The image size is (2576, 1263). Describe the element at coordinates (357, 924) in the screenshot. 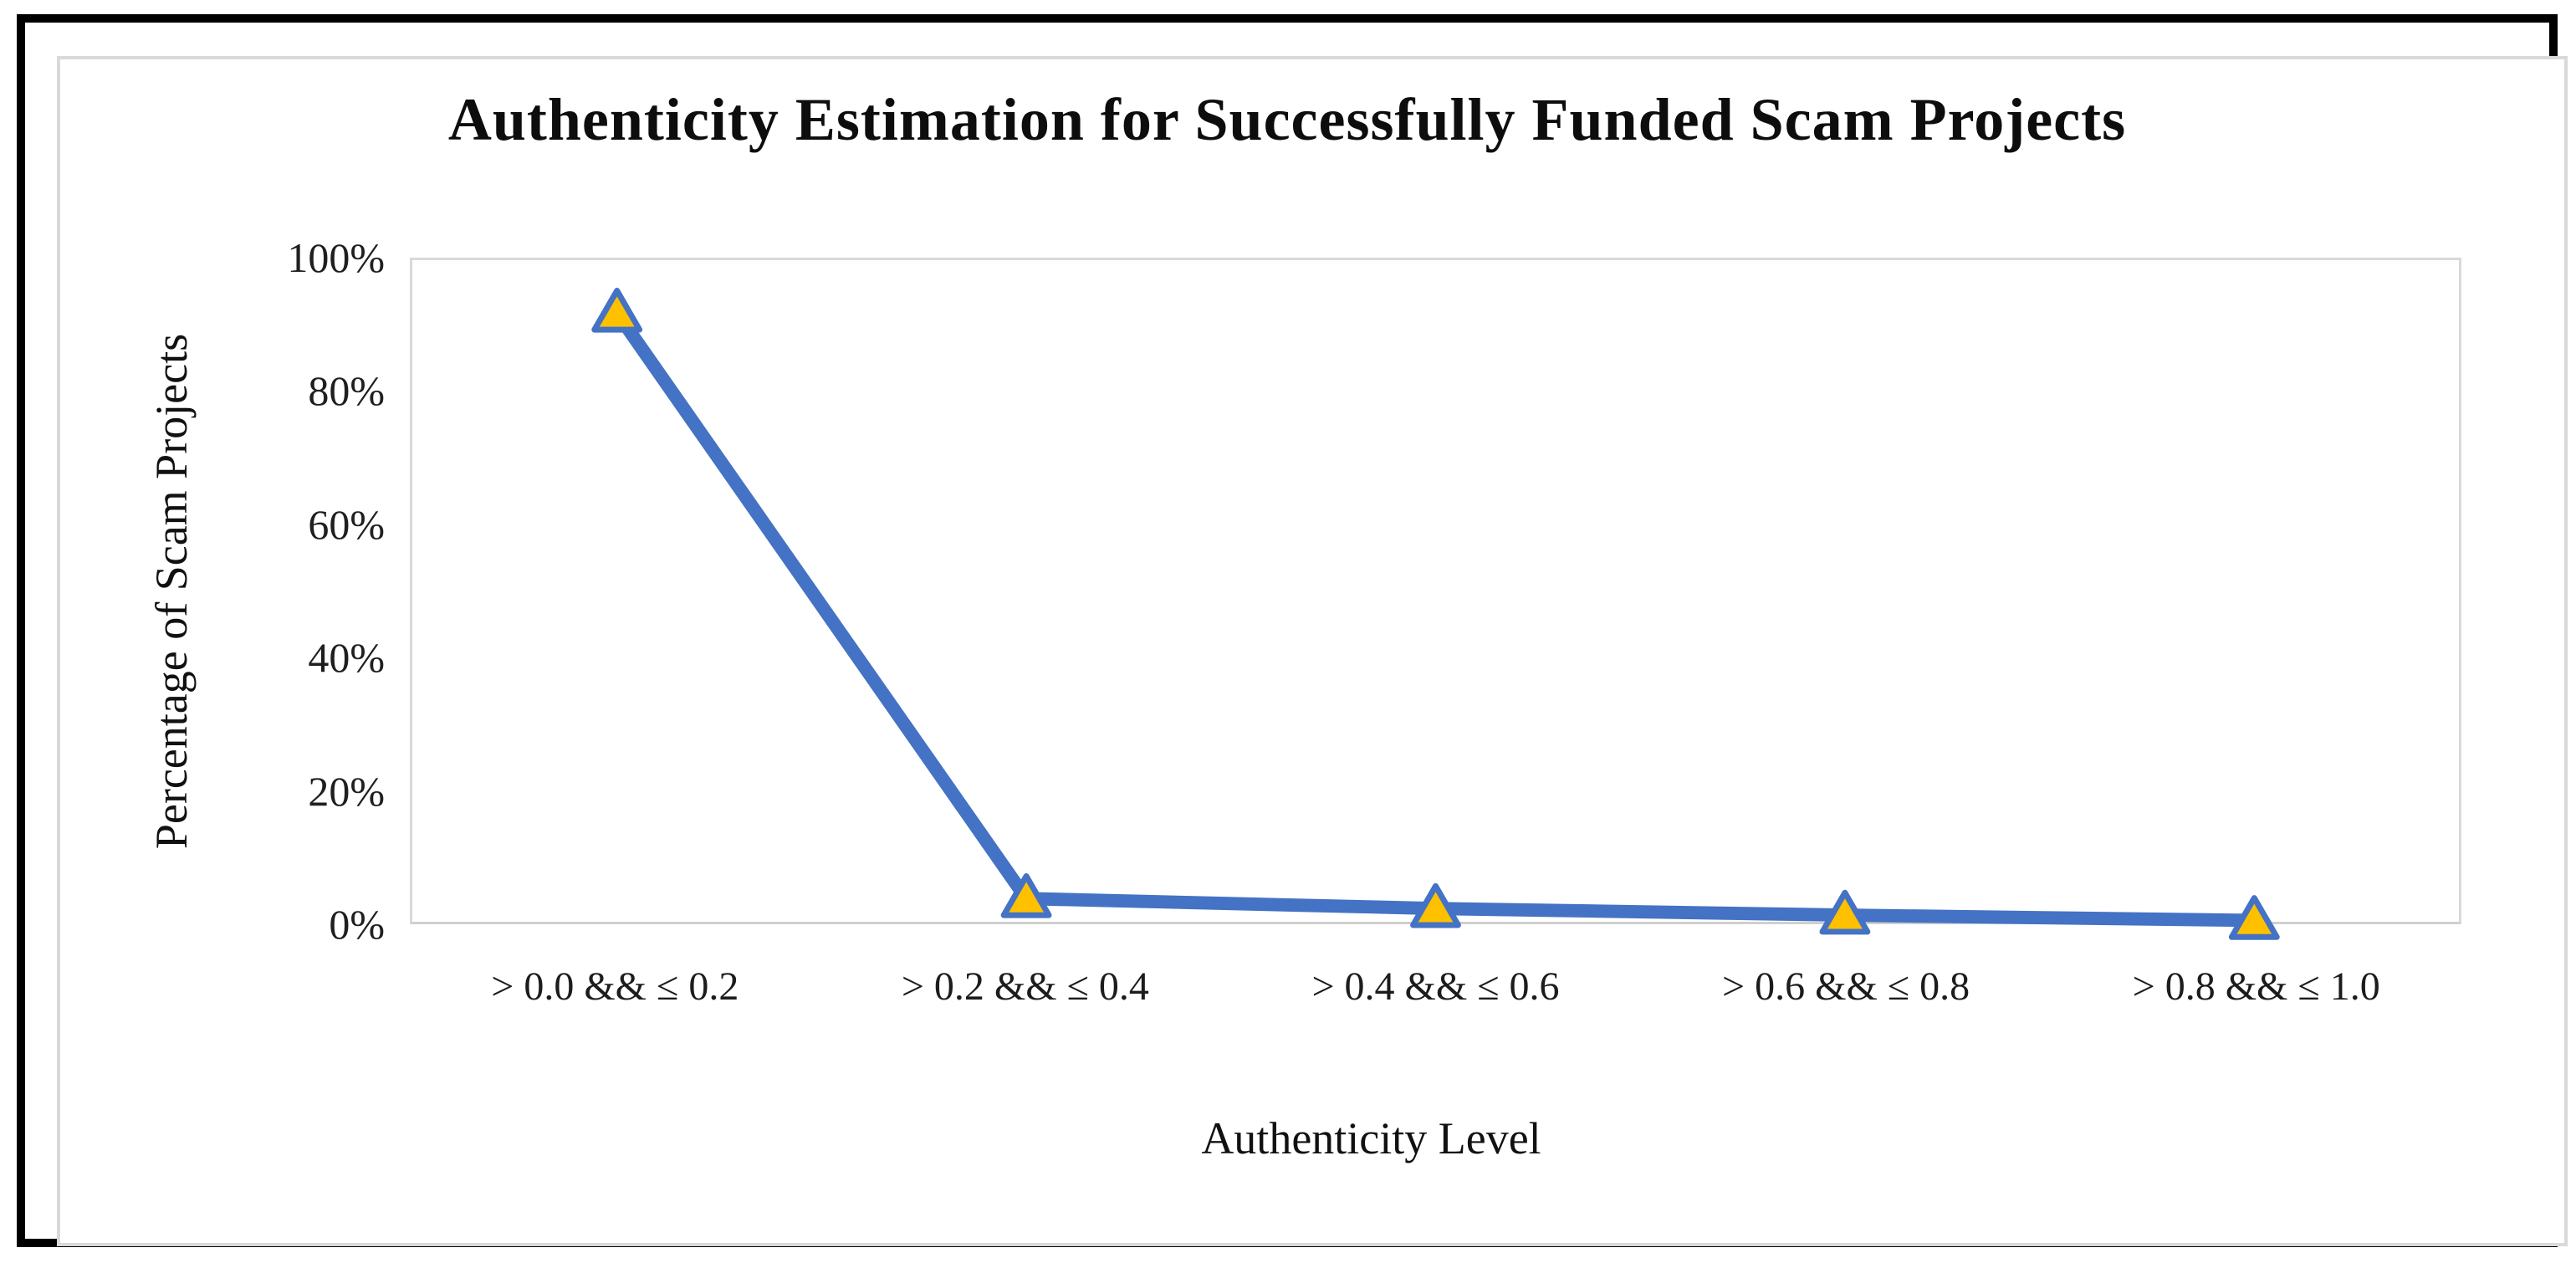

I see `y-tick-label: 0%` at that location.